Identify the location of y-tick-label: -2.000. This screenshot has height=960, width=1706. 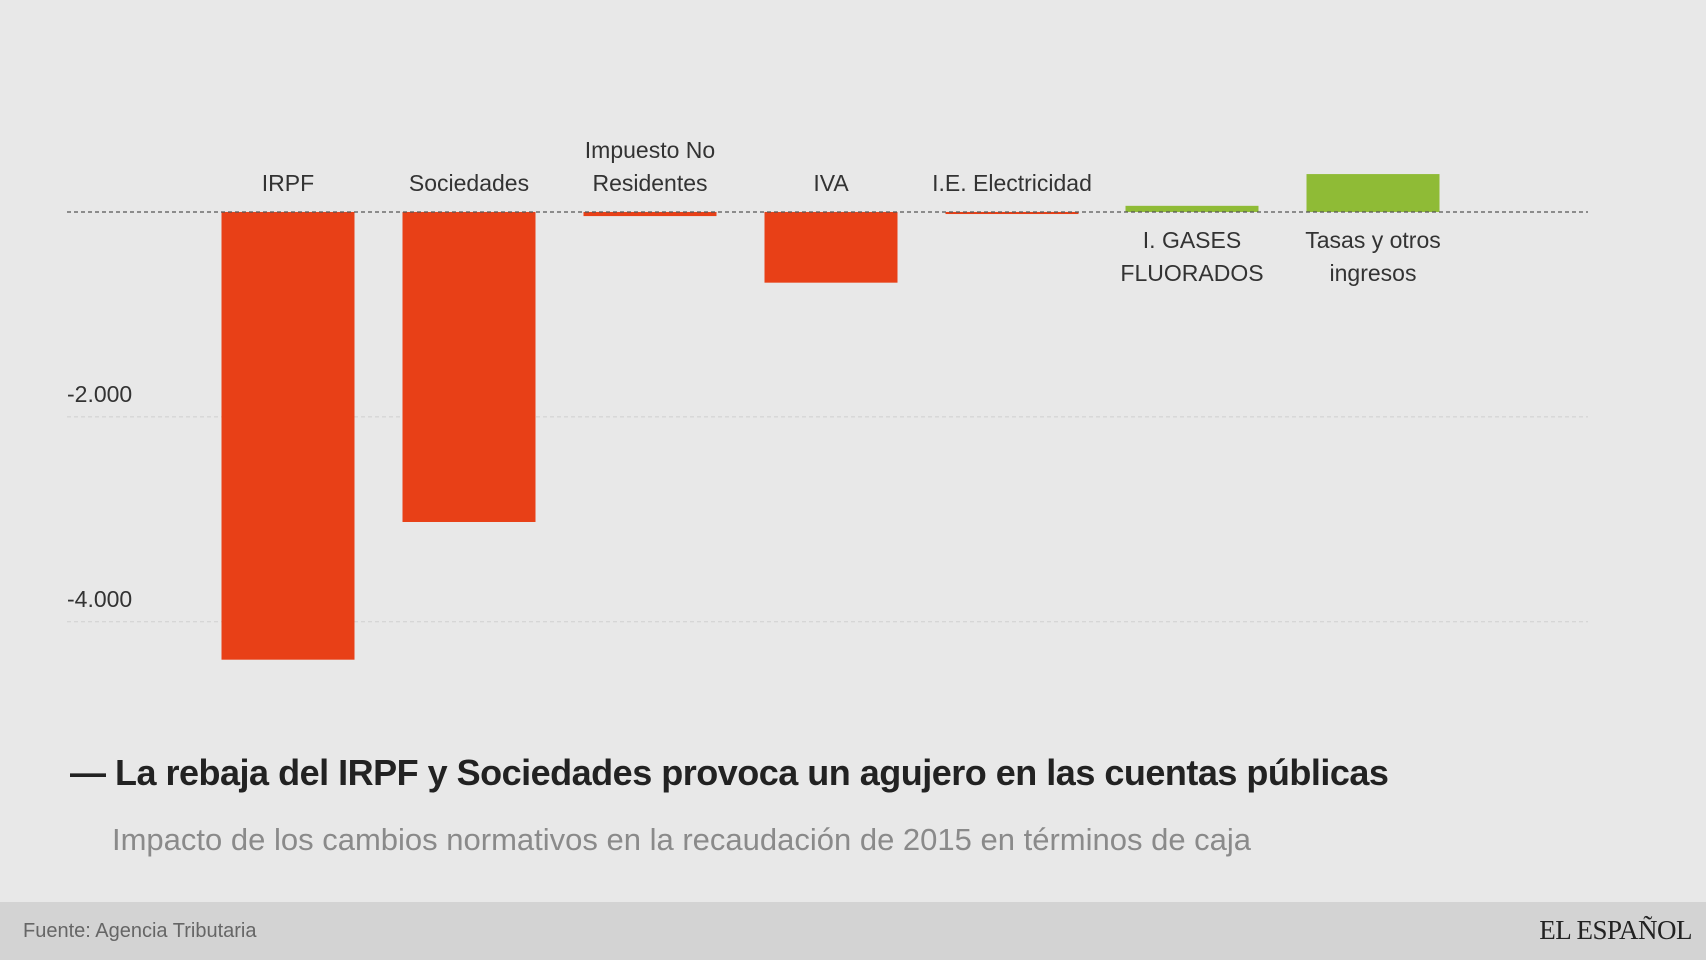
(100, 393).